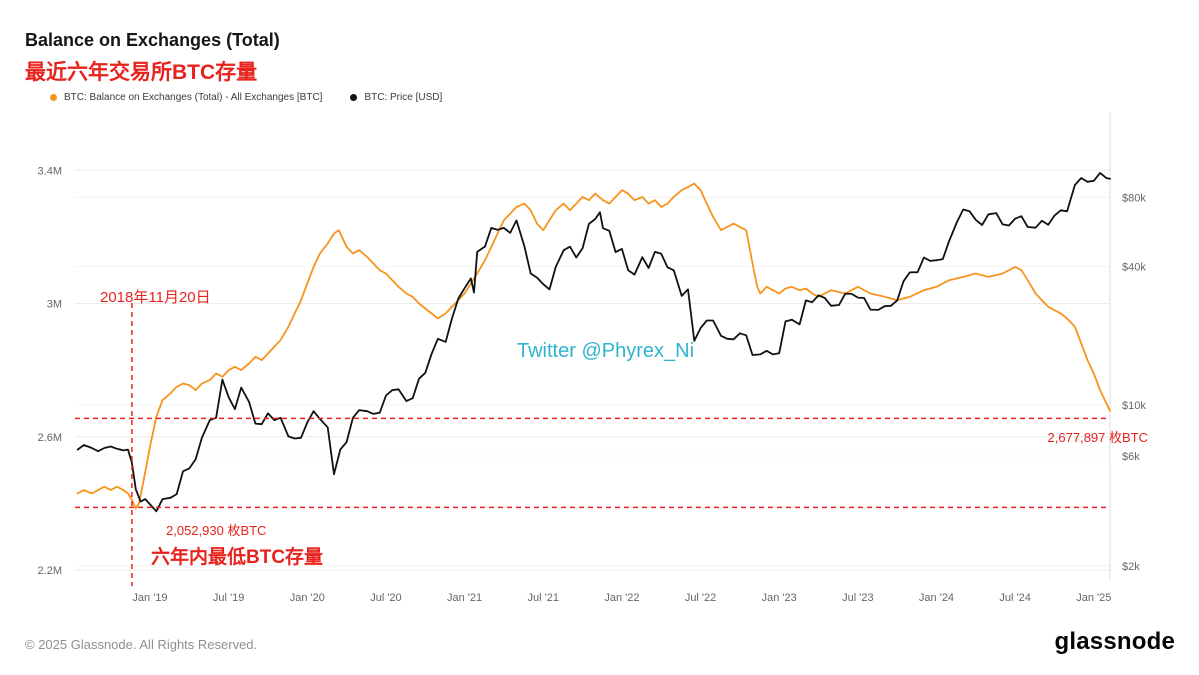  I want to click on legend-item-price: BTC: Price [USD], so click(396, 97).